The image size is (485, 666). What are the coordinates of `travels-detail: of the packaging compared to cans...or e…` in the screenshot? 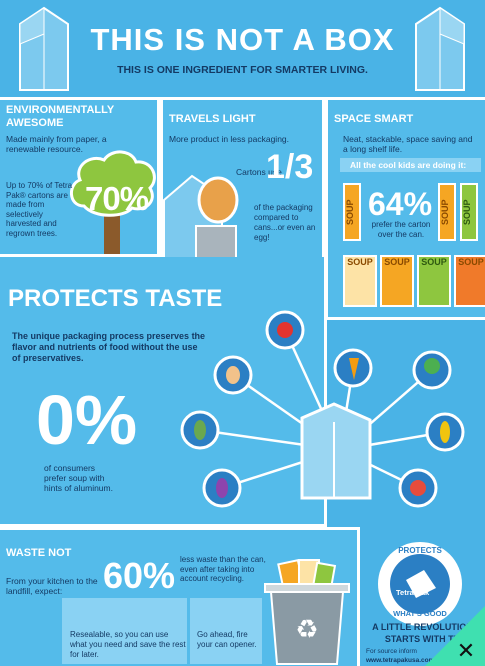 It's located at (285, 222).